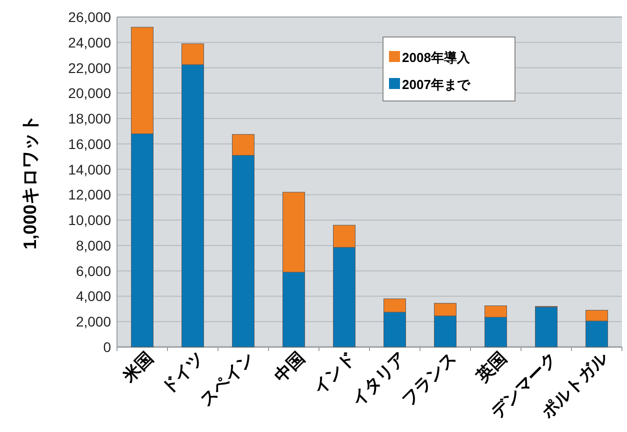 Image resolution: width=627 pixels, height=432 pixels. I want to click on y-tick-label: 24,000, so click(90, 42).